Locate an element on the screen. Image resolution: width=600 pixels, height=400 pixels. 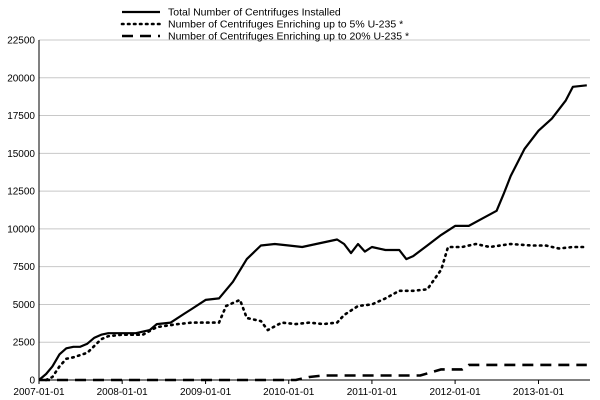
x-tick-label: 2012-01-01 is located at coordinates (456, 392).